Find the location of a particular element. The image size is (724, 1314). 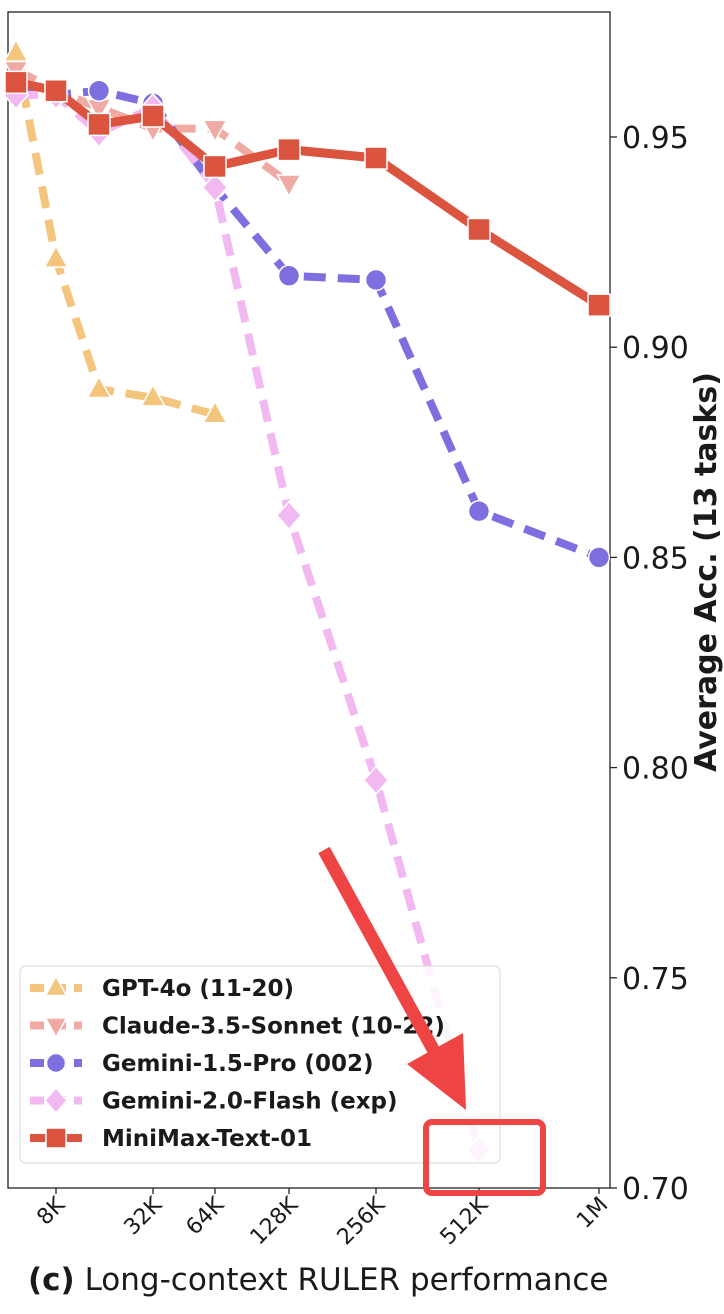

y-axis-label: Average Acc. (13 tasks) is located at coordinates (706, 572).